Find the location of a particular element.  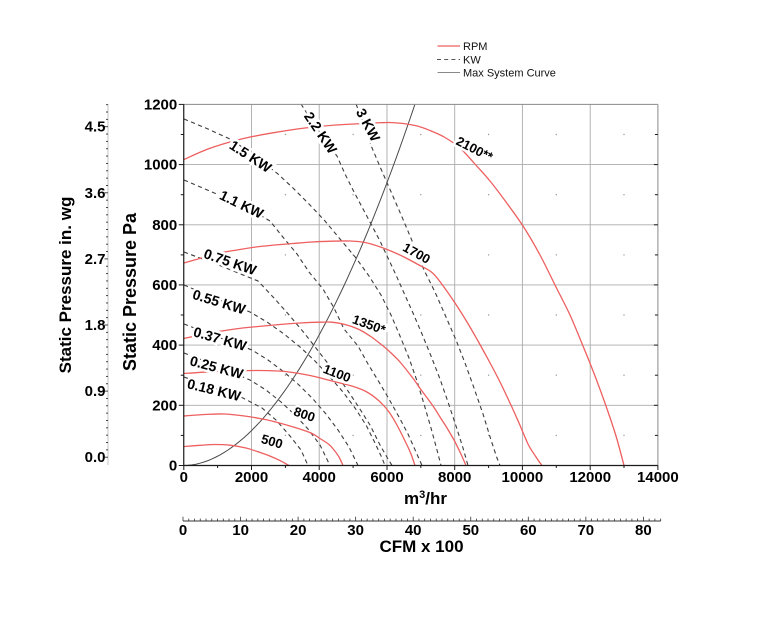

svg-text: 10000 is located at coordinates (523, 477).